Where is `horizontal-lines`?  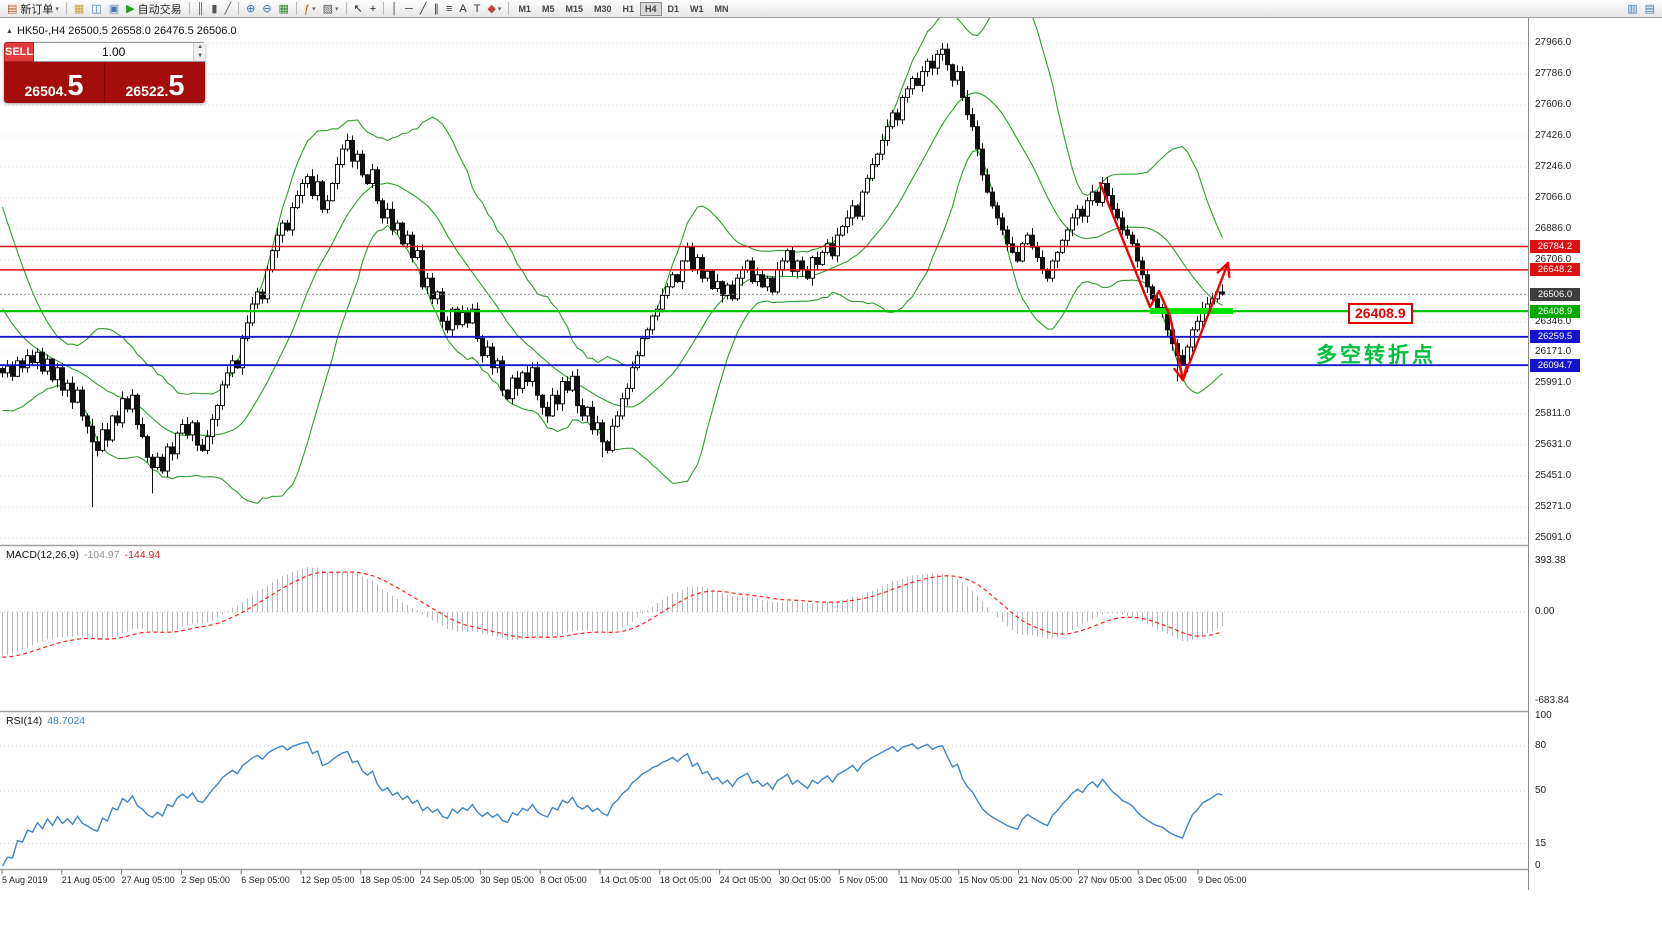 horizontal-lines is located at coordinates (764, 306).